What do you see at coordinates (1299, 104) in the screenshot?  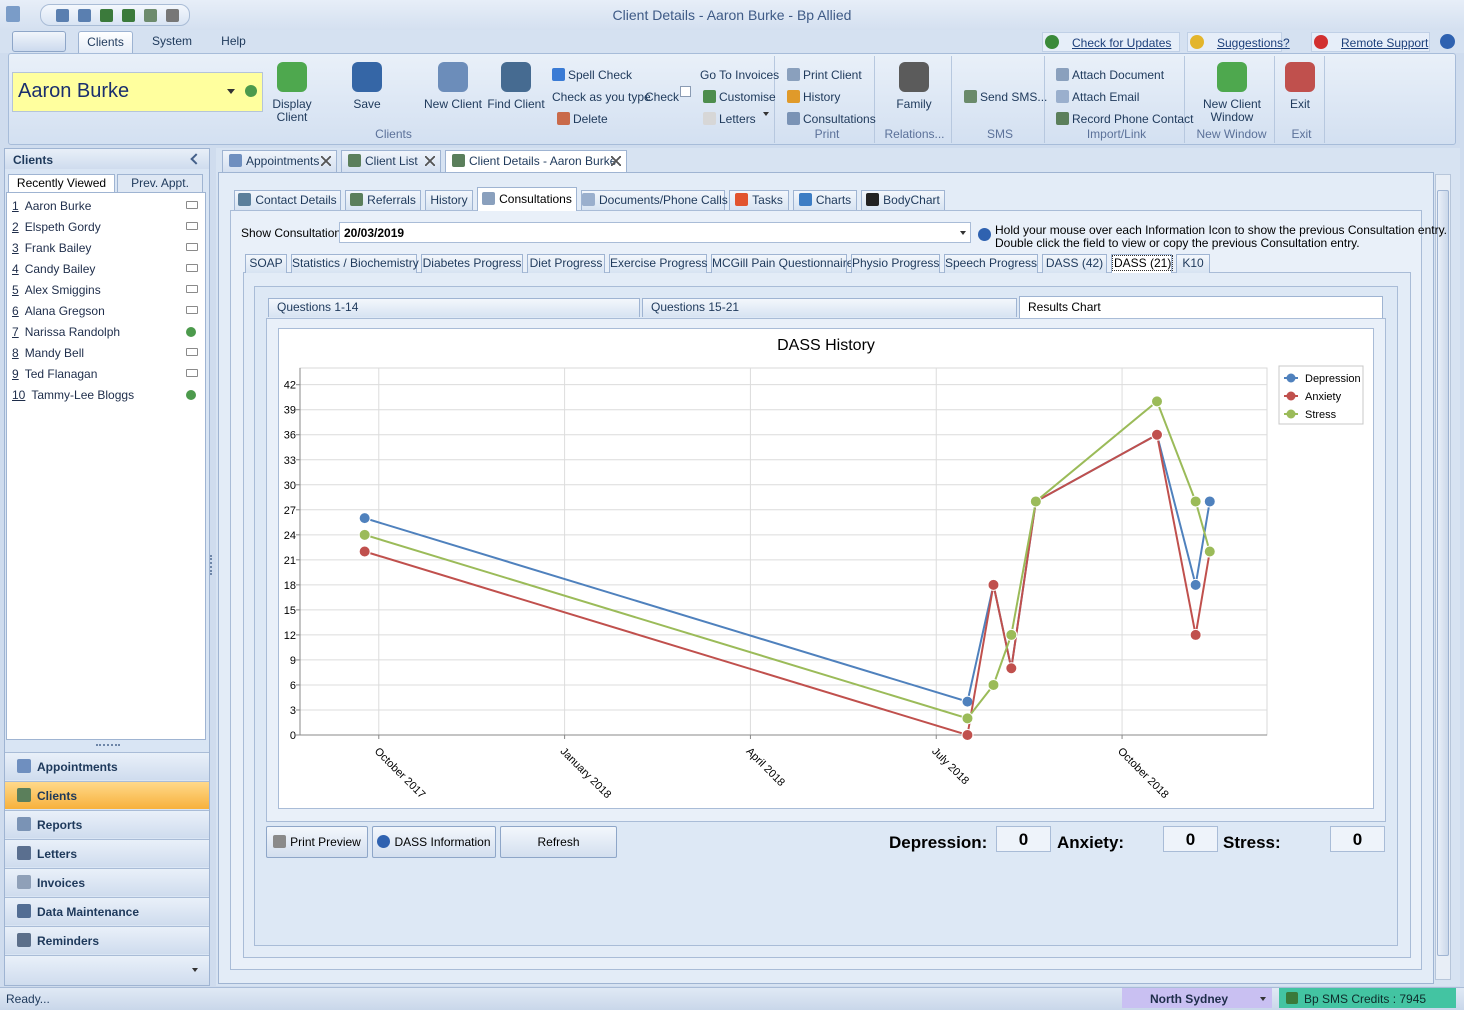 I see `ribbon-button: Exit` at bounding box center [1299, 104].